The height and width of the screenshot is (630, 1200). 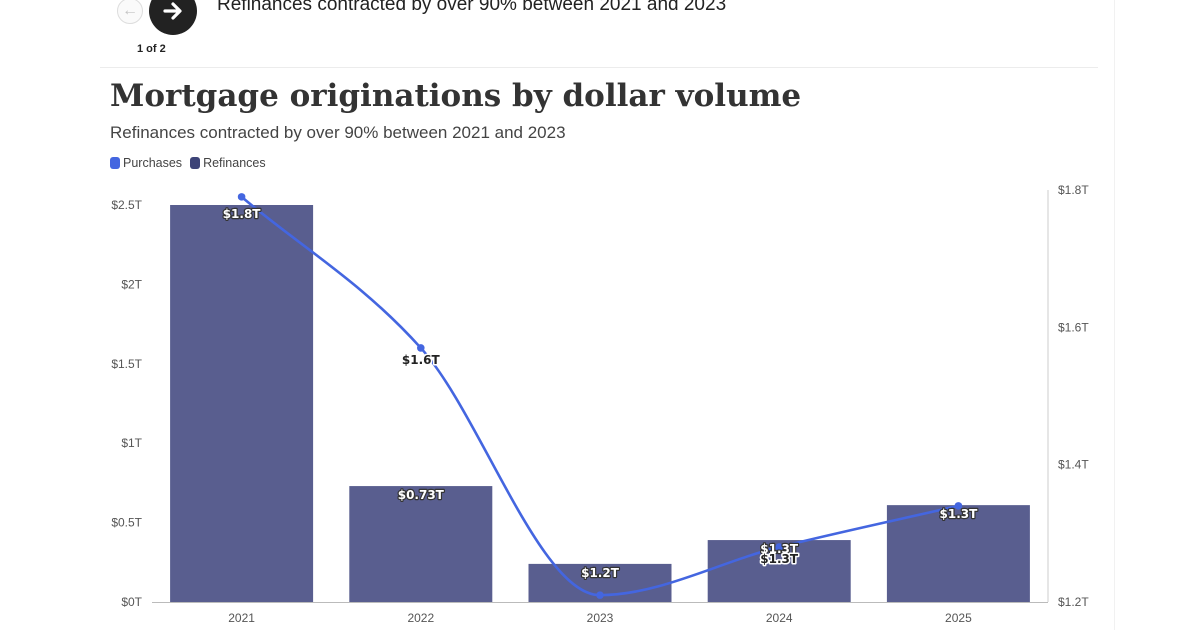 I want to click on point-purchases-2025, so click(x=958, y=506).